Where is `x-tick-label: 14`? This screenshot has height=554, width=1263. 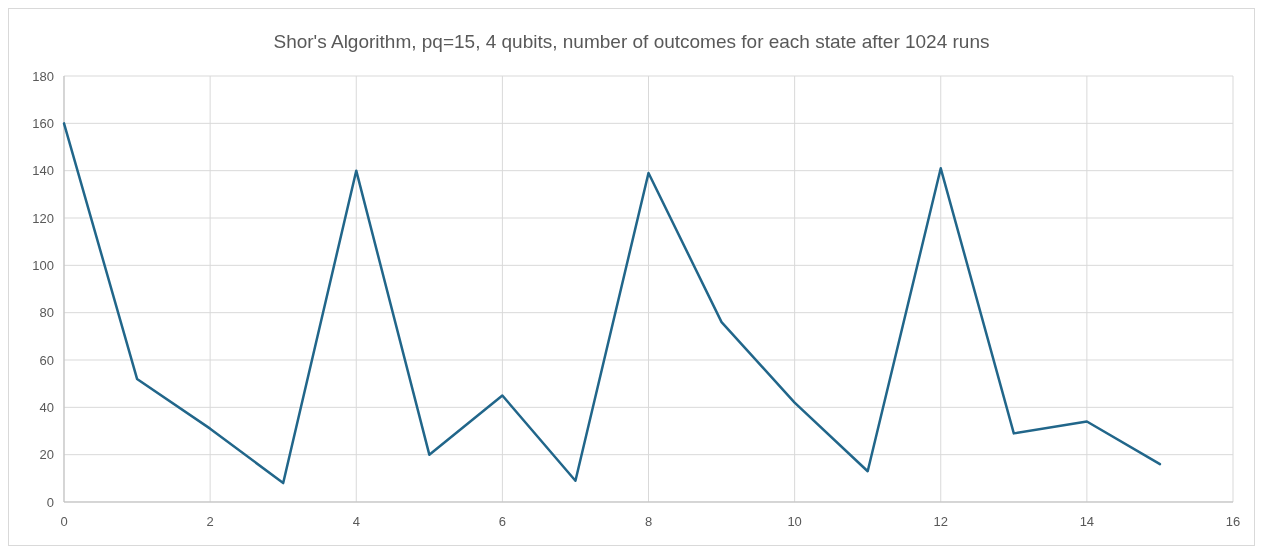 x-tick-label: 14 is located at coordinates (1087, 521).